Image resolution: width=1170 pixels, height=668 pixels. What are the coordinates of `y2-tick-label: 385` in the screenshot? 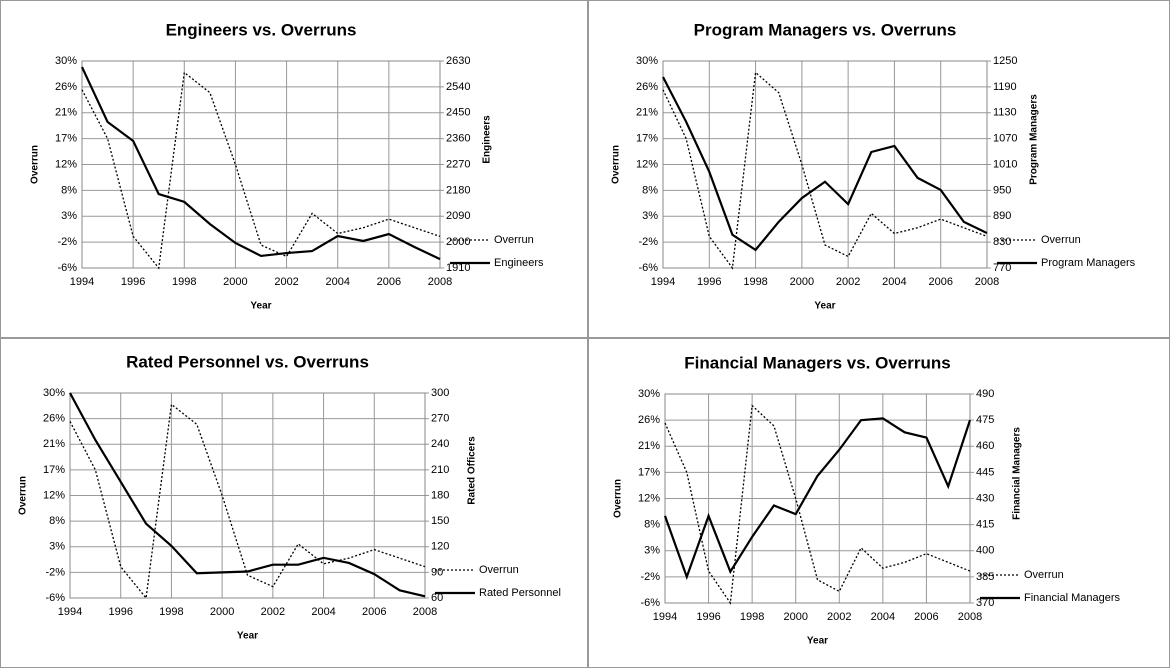 It's located at (985, 577).